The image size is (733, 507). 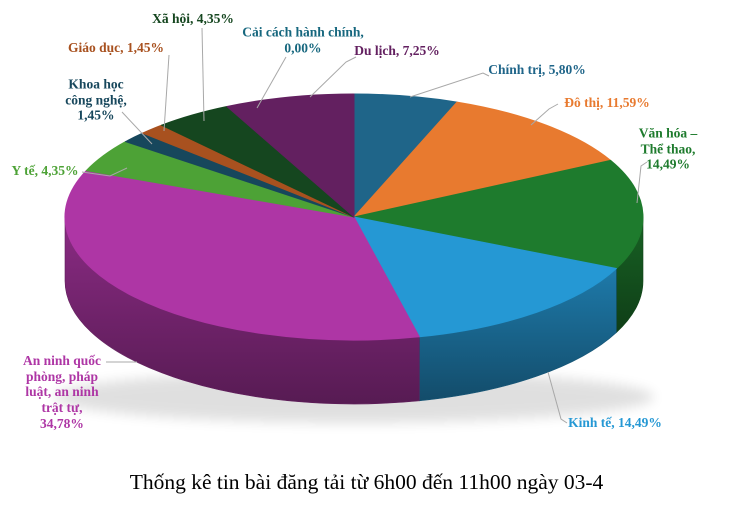 I want to click on leader-line-van-hoa, so click(x=642, y=182).